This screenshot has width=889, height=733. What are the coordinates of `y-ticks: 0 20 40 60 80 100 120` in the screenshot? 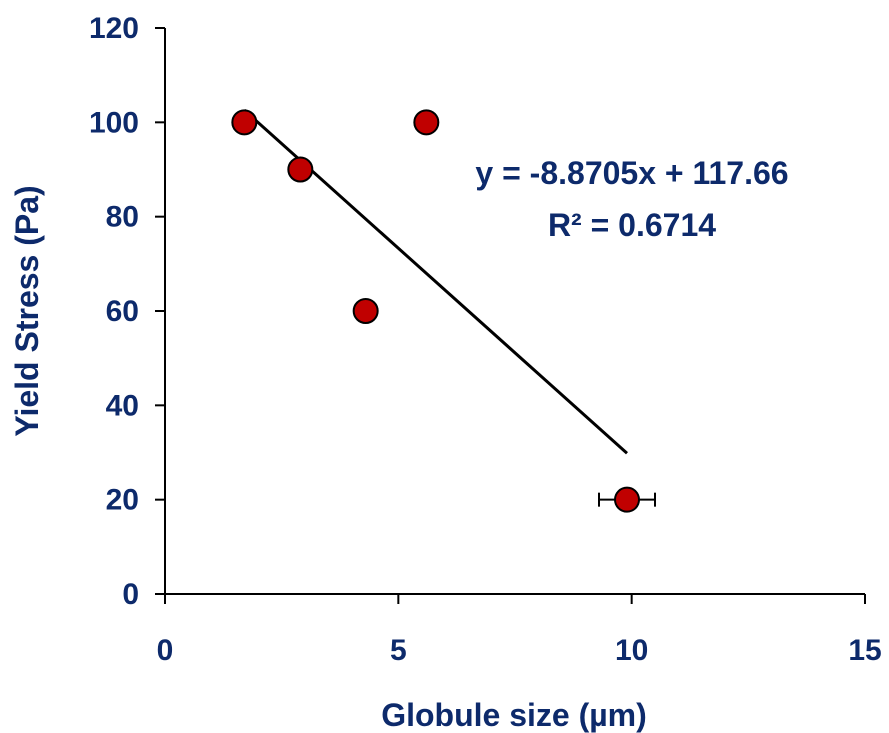 It's located at (127, 311).